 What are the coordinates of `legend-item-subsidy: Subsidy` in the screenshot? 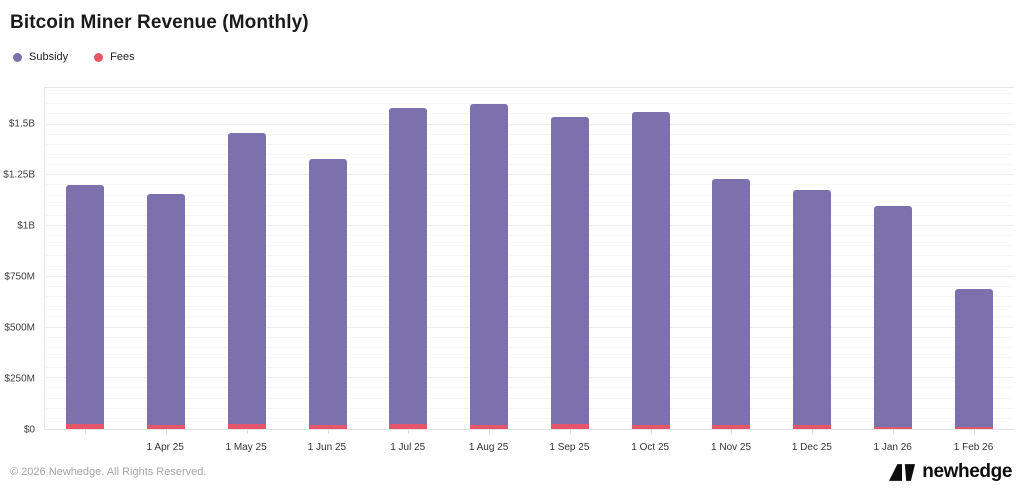 It's located at (40, 57).